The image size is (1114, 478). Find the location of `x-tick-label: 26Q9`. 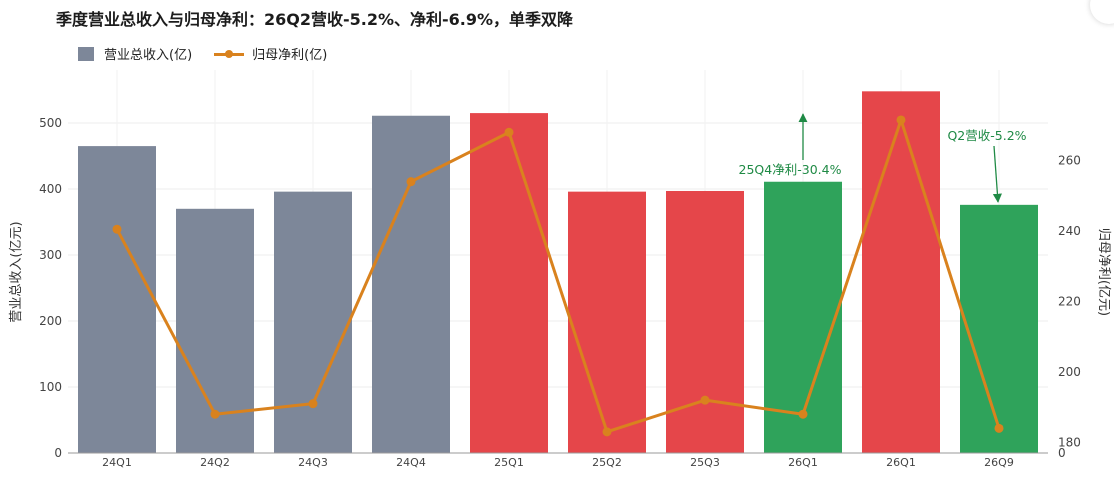

x-tick-label: 26Q9 is located at coordinates (999, 462).